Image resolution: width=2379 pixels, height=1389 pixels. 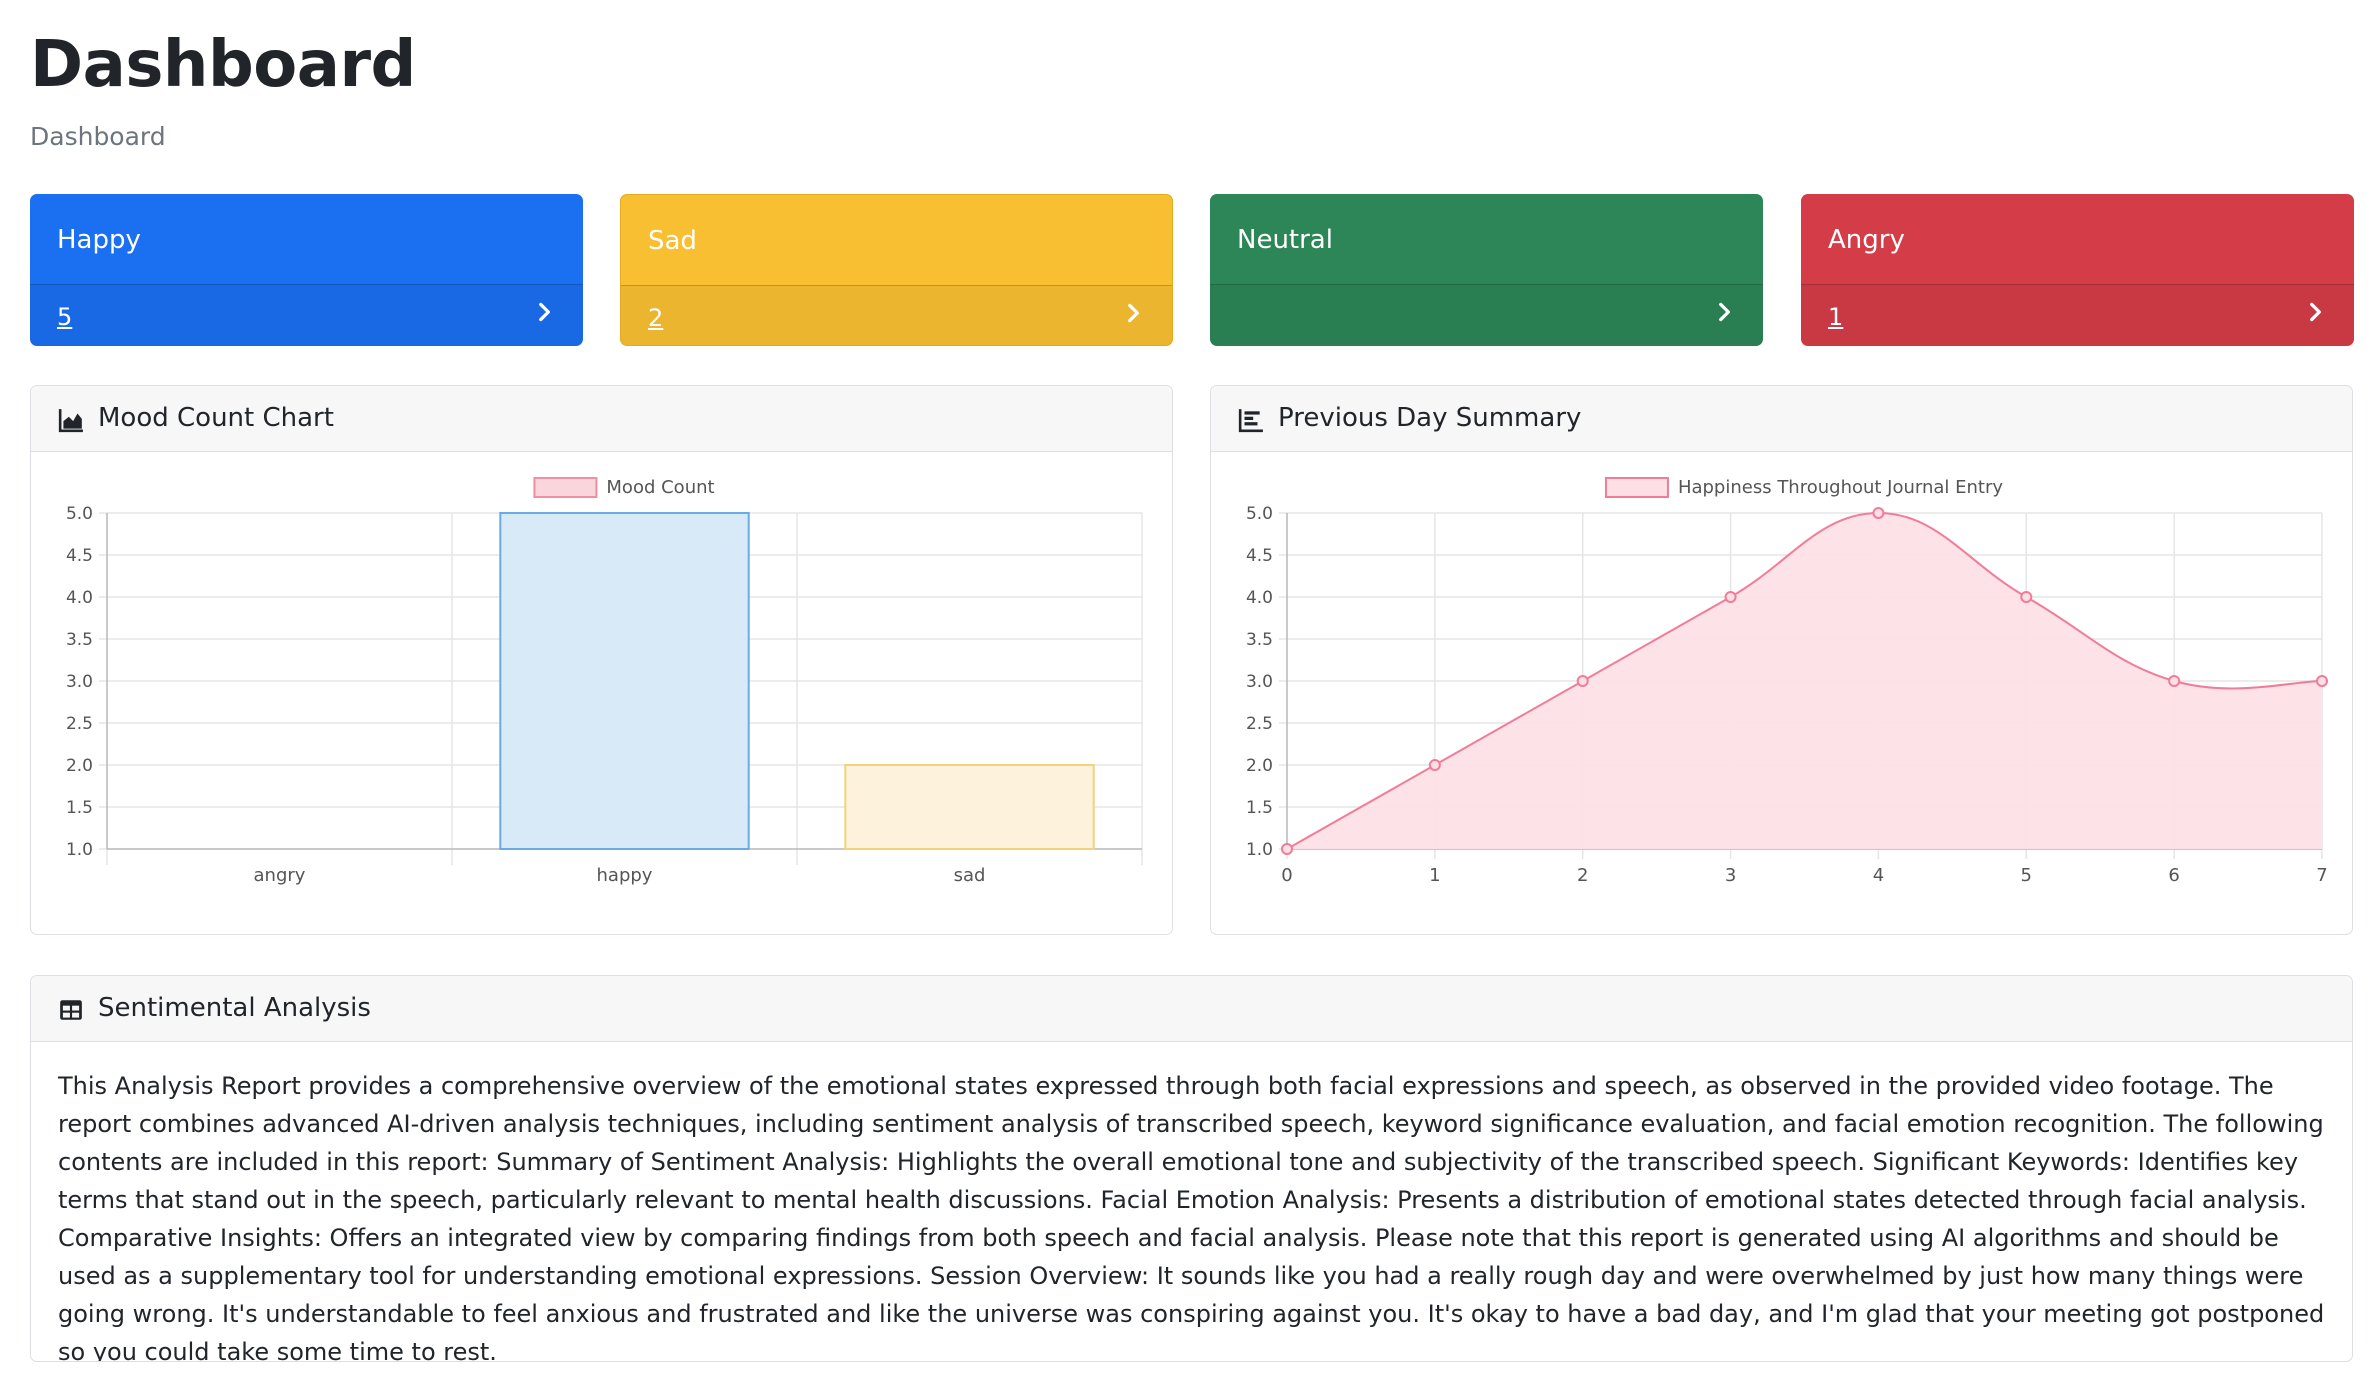 I want to click on bar-happy, so click(x=624, y=681).